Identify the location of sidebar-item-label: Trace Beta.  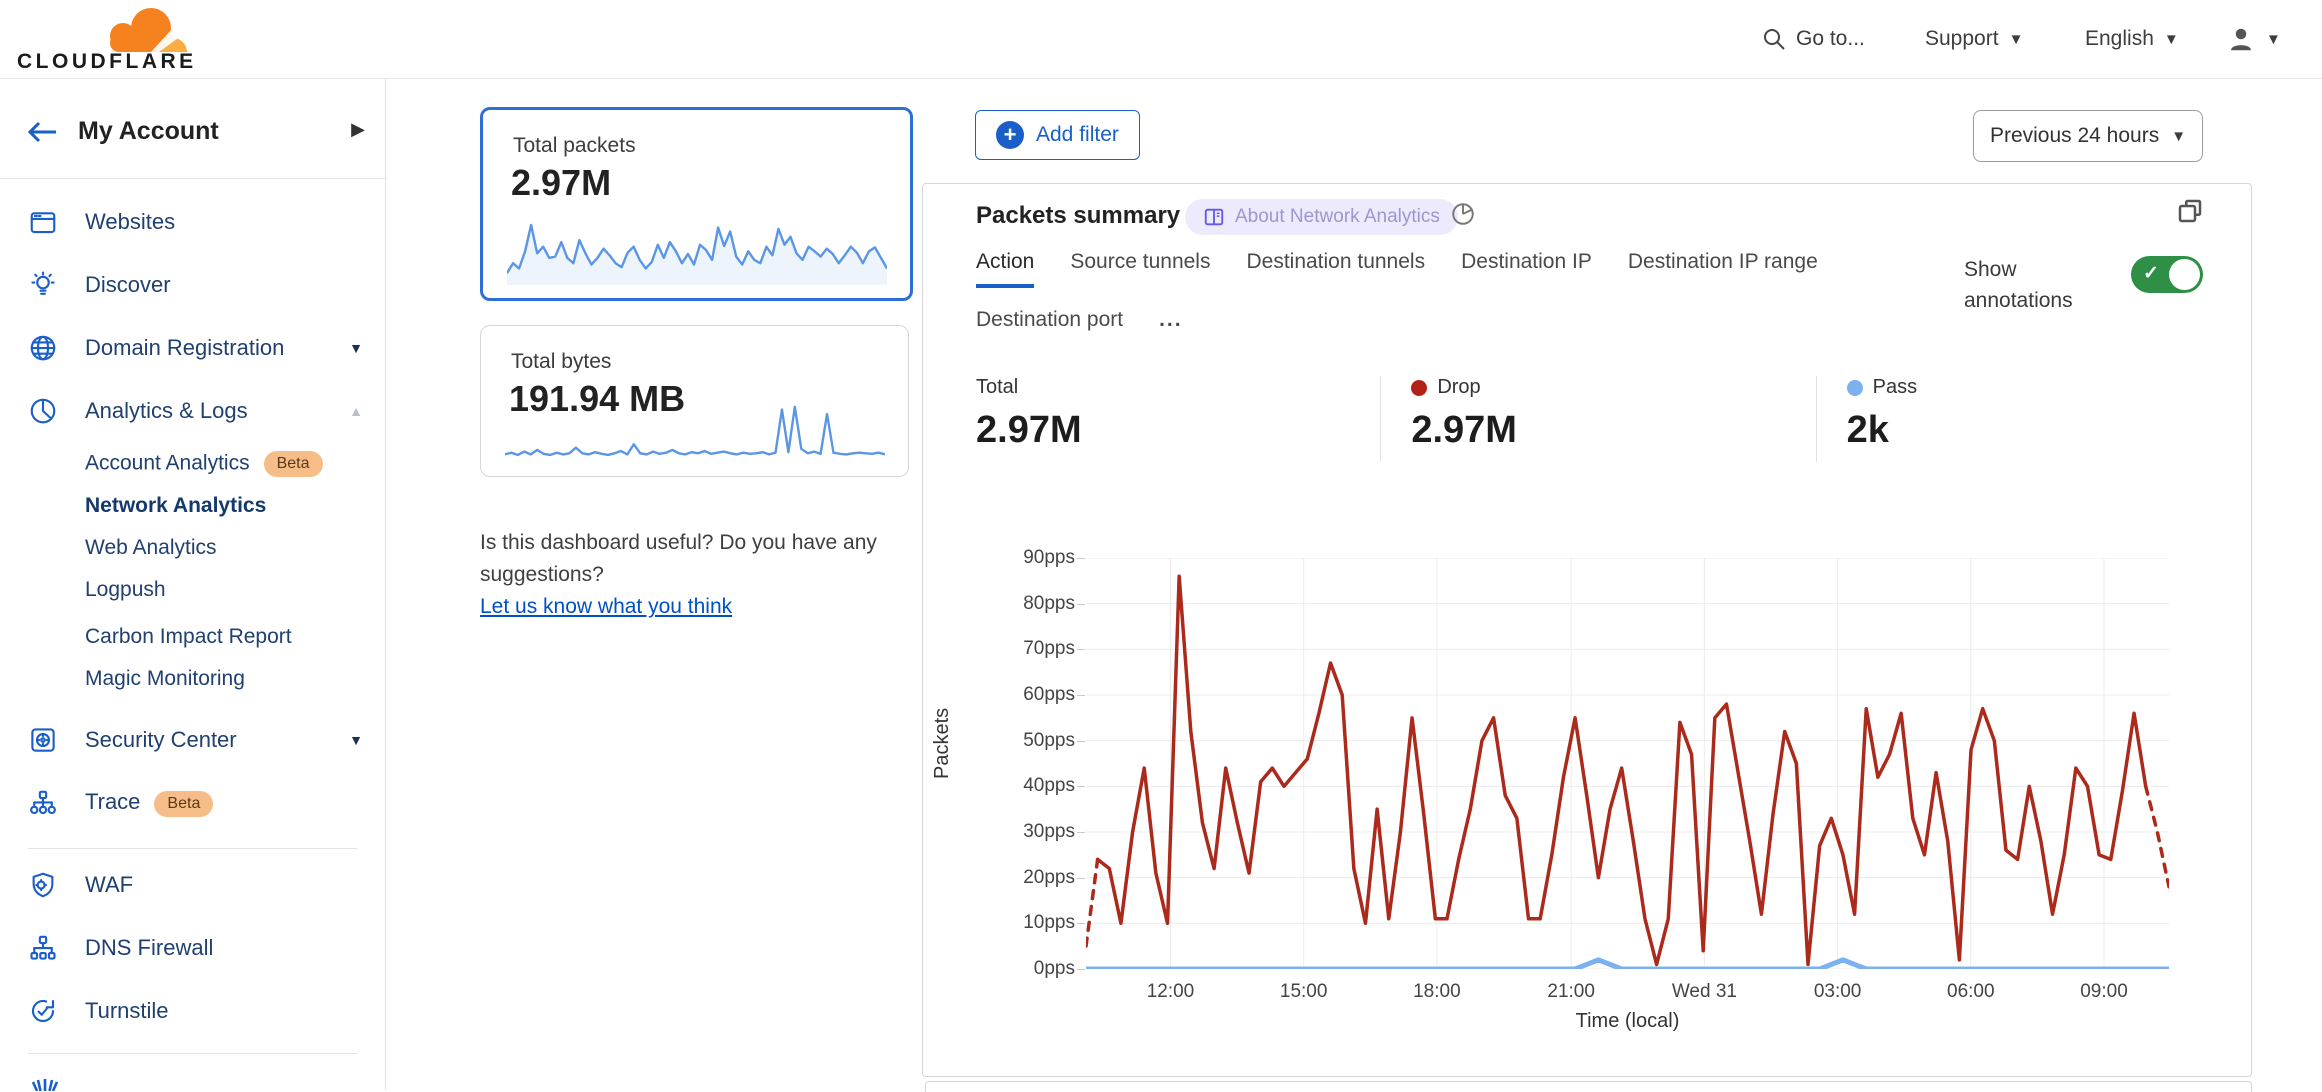
(149, 803).